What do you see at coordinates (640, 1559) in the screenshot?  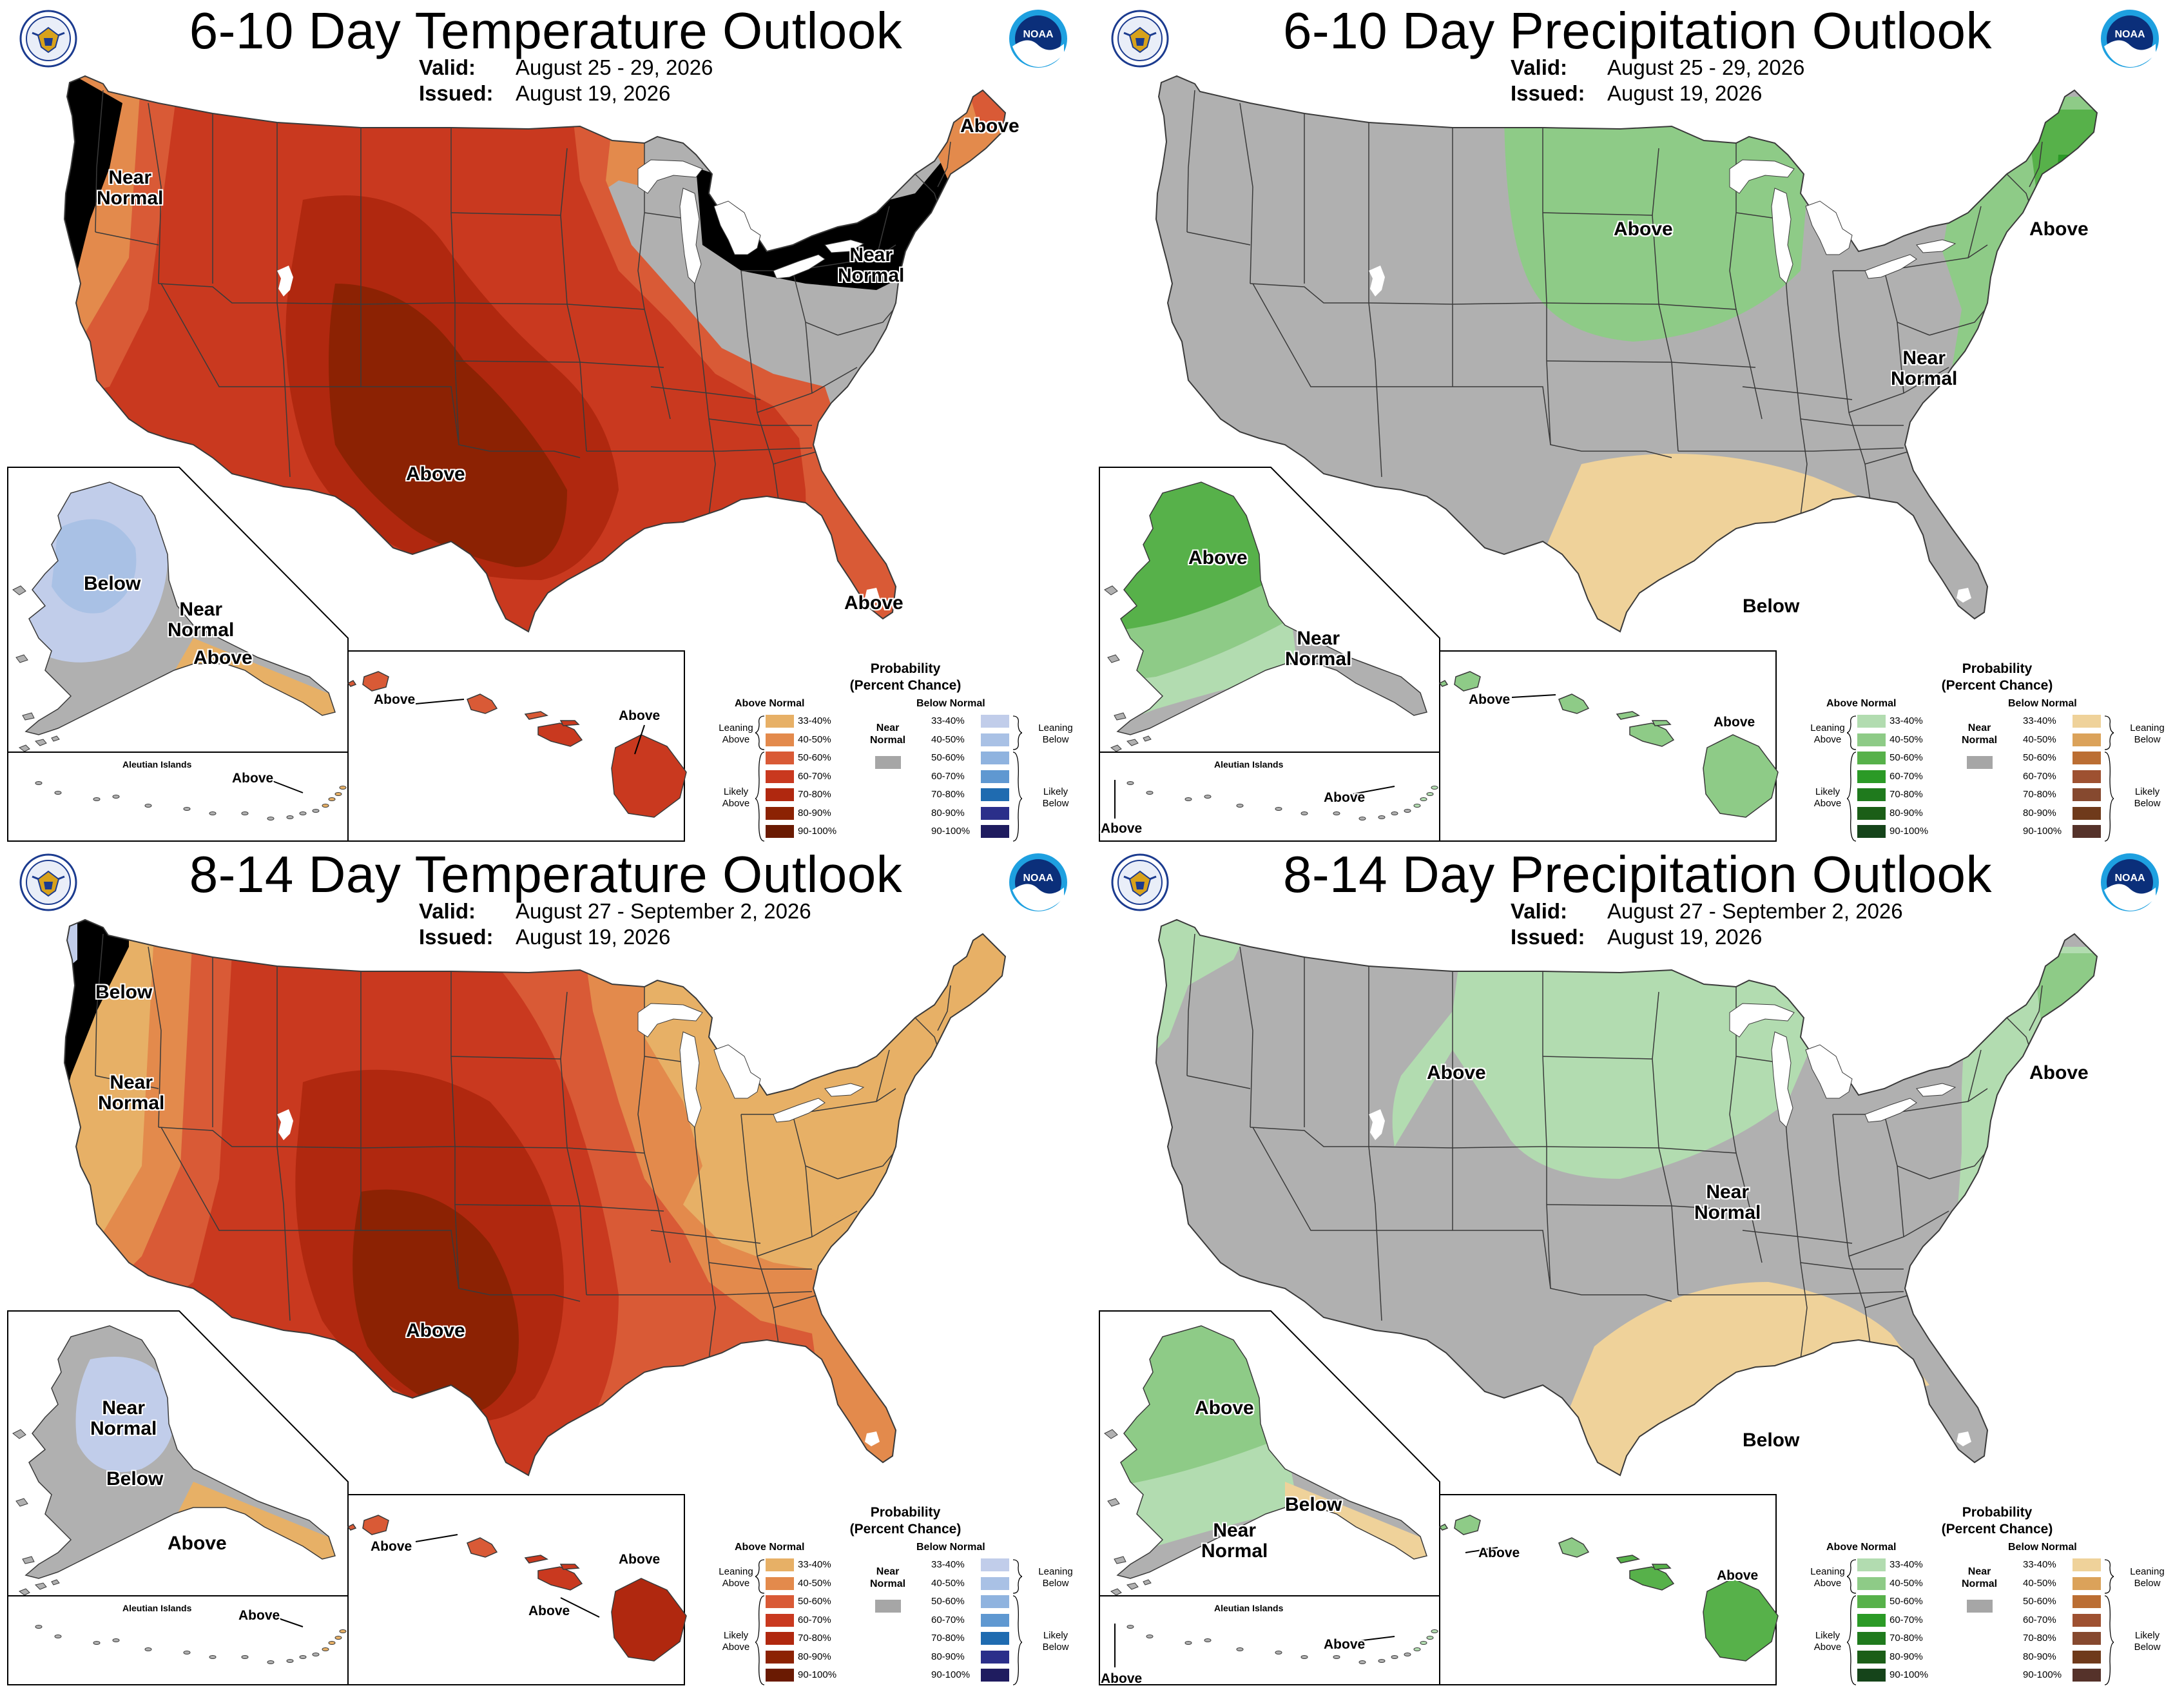 I see `region-label-hi2: Above` at bounding box center [640, 1559].